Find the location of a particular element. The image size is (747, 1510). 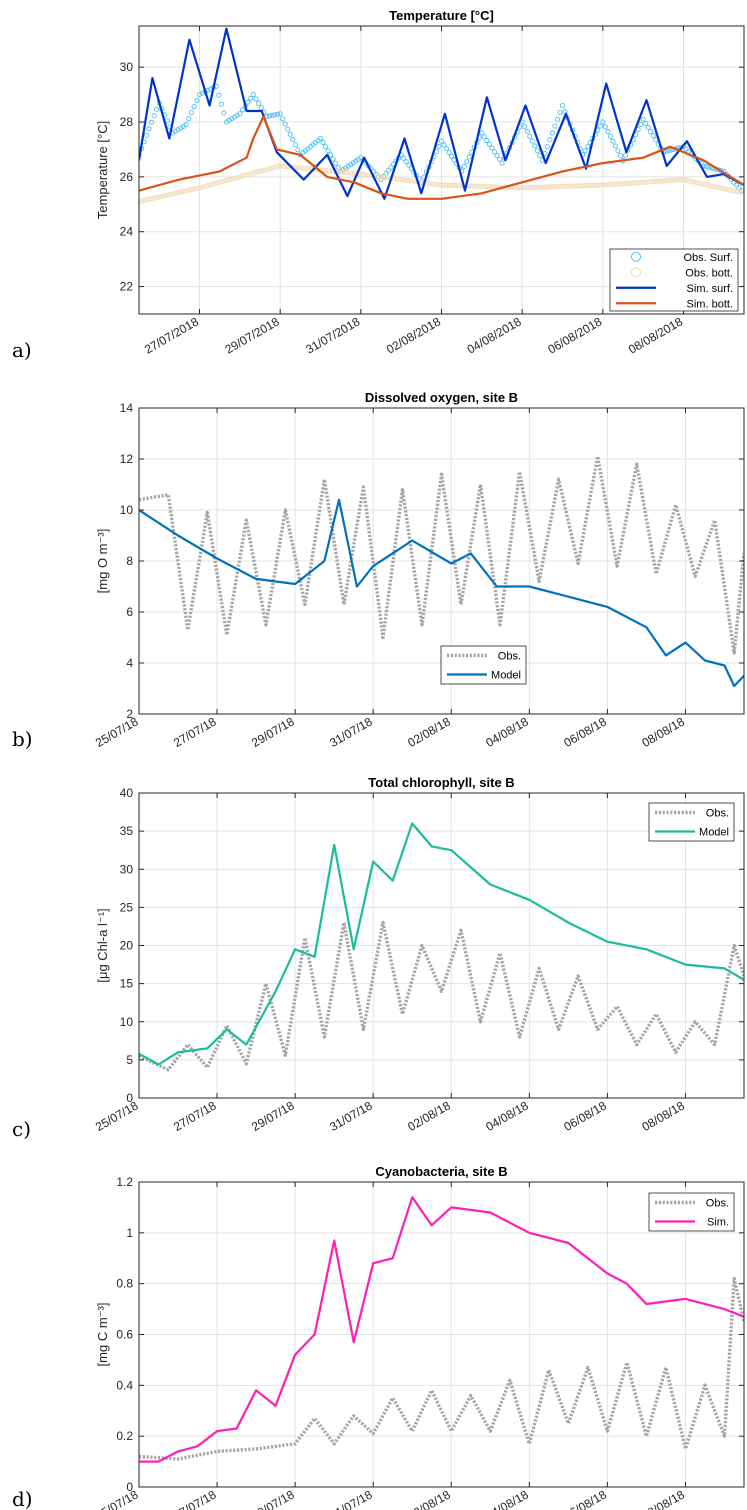

y-tick-label: 2 is located at coordinates (129, 714).